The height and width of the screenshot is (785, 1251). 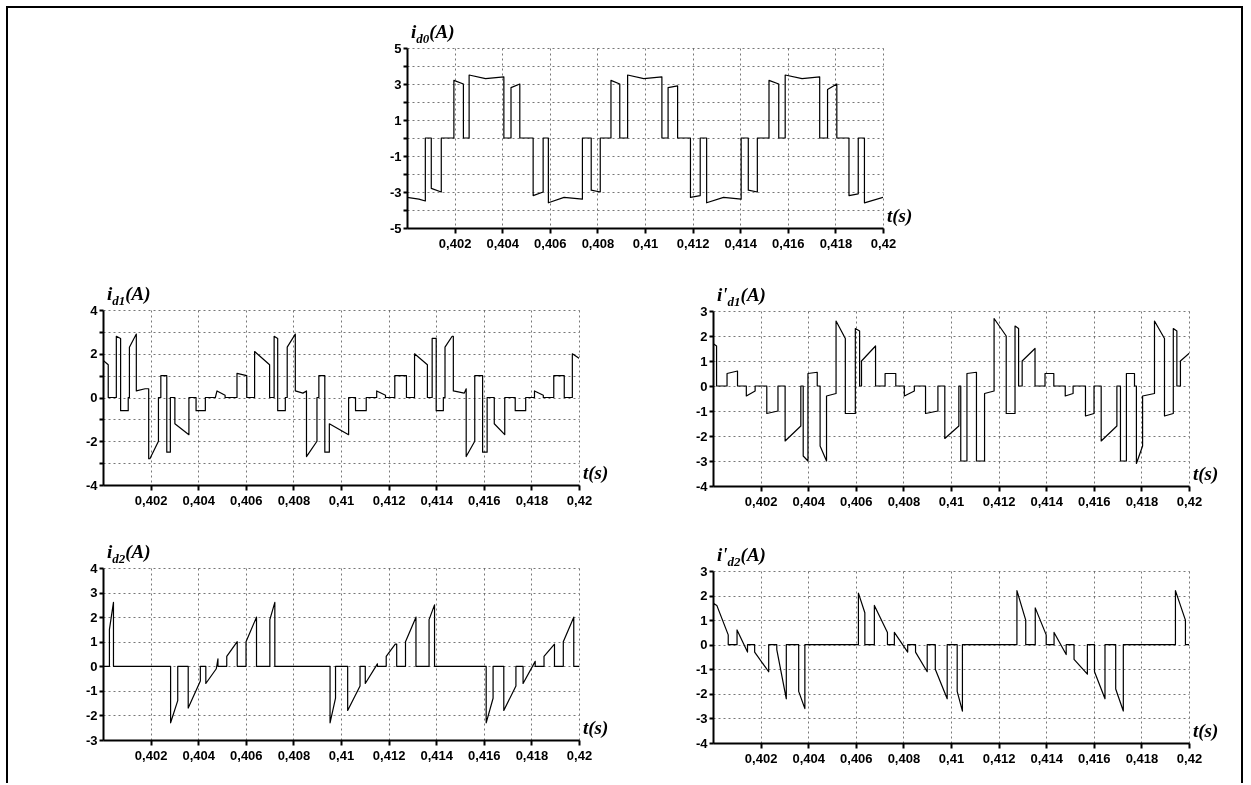 What do you see at coordinates (395, 228) in the screenshot?
I see `y-tick-label: -5` at bounding box center [395, 228].